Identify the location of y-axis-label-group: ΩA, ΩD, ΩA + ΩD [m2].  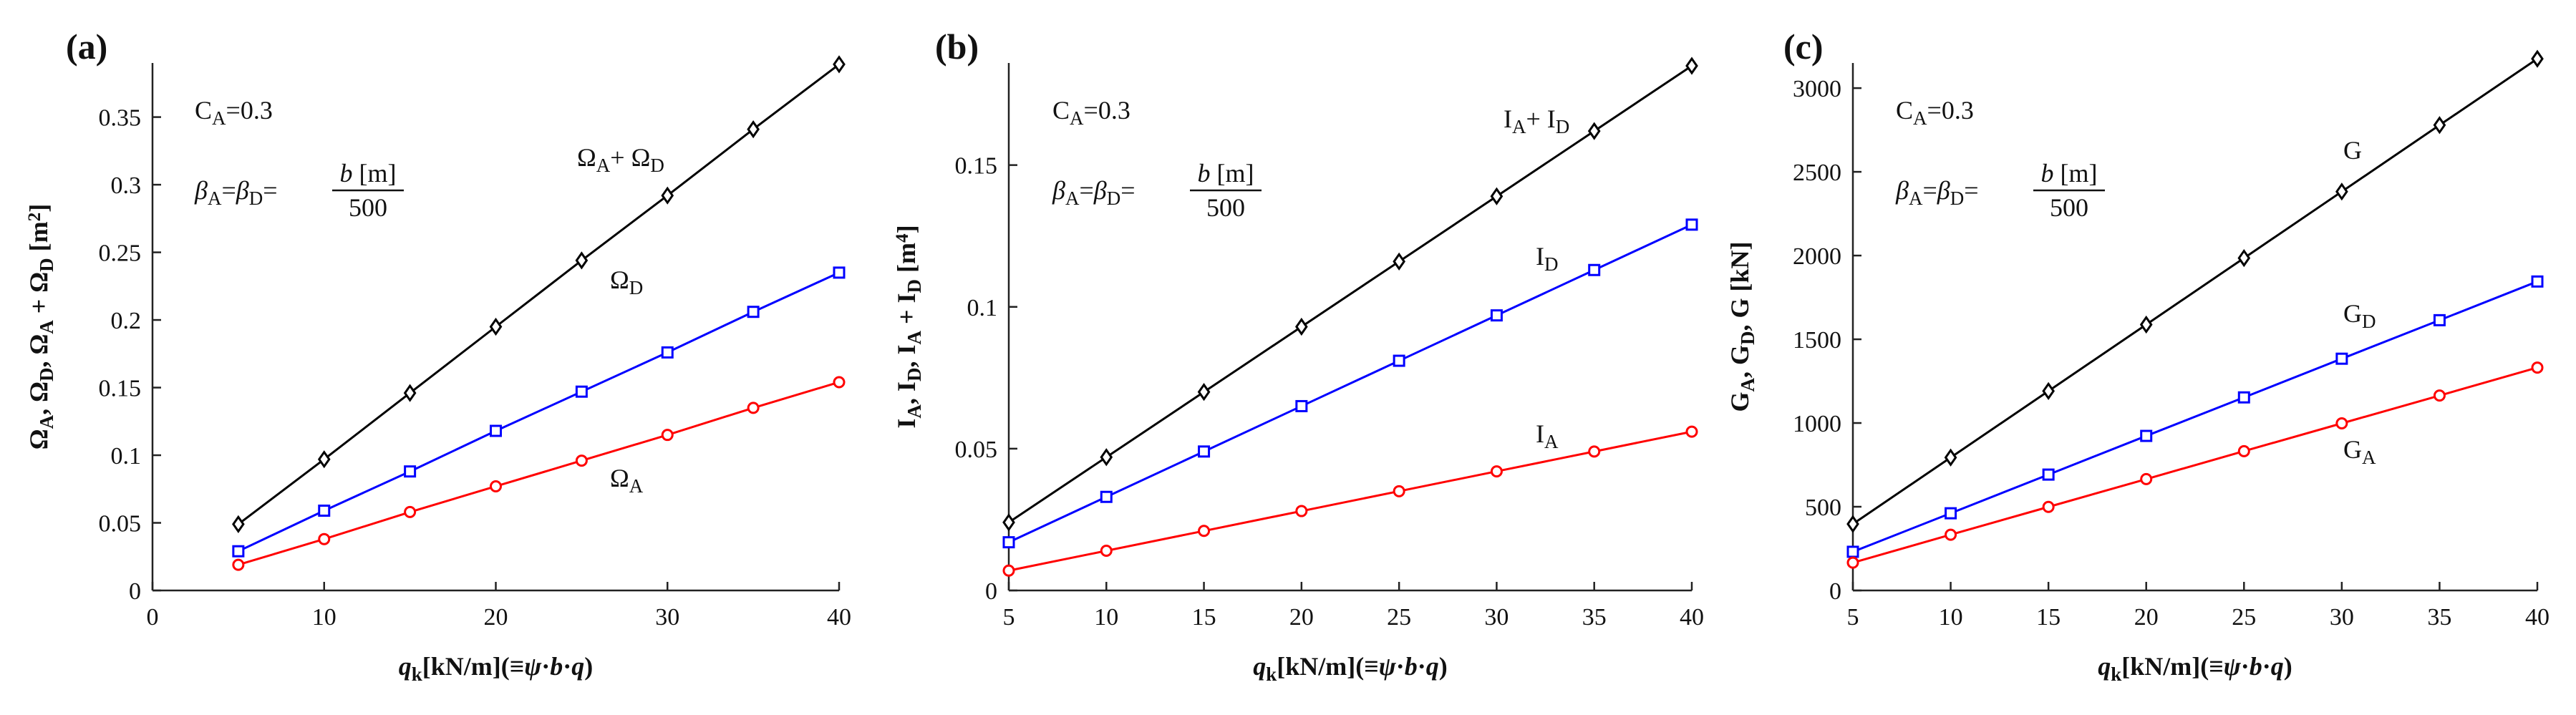
(41, 326).